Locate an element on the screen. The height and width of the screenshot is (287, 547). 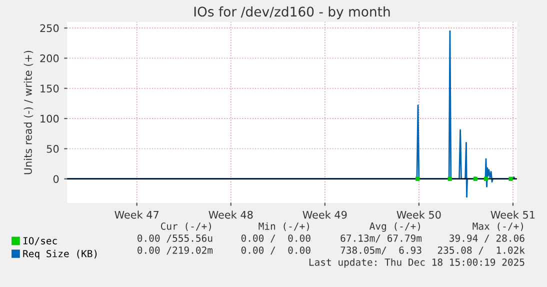
y-tick-label: 150 is located at coordinates (49, 88).